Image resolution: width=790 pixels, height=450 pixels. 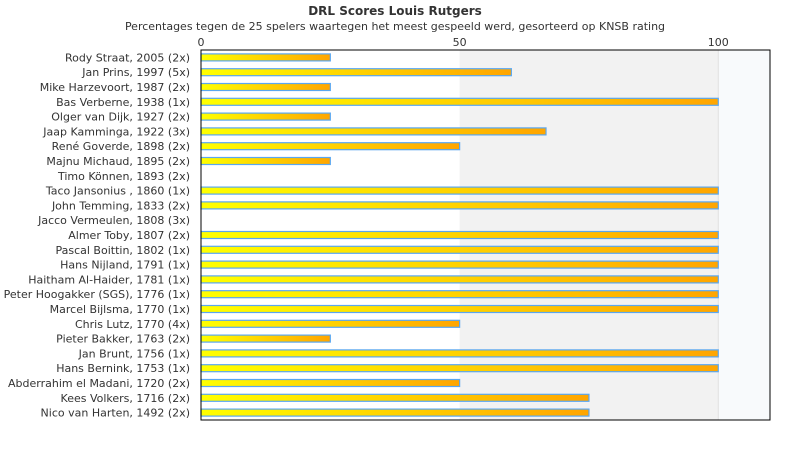 What do you see at coordinates (121, 146) in the screenshot?
I see `category-label: René Goverde, 1898 (2x)` at bounding box center [121, 146].